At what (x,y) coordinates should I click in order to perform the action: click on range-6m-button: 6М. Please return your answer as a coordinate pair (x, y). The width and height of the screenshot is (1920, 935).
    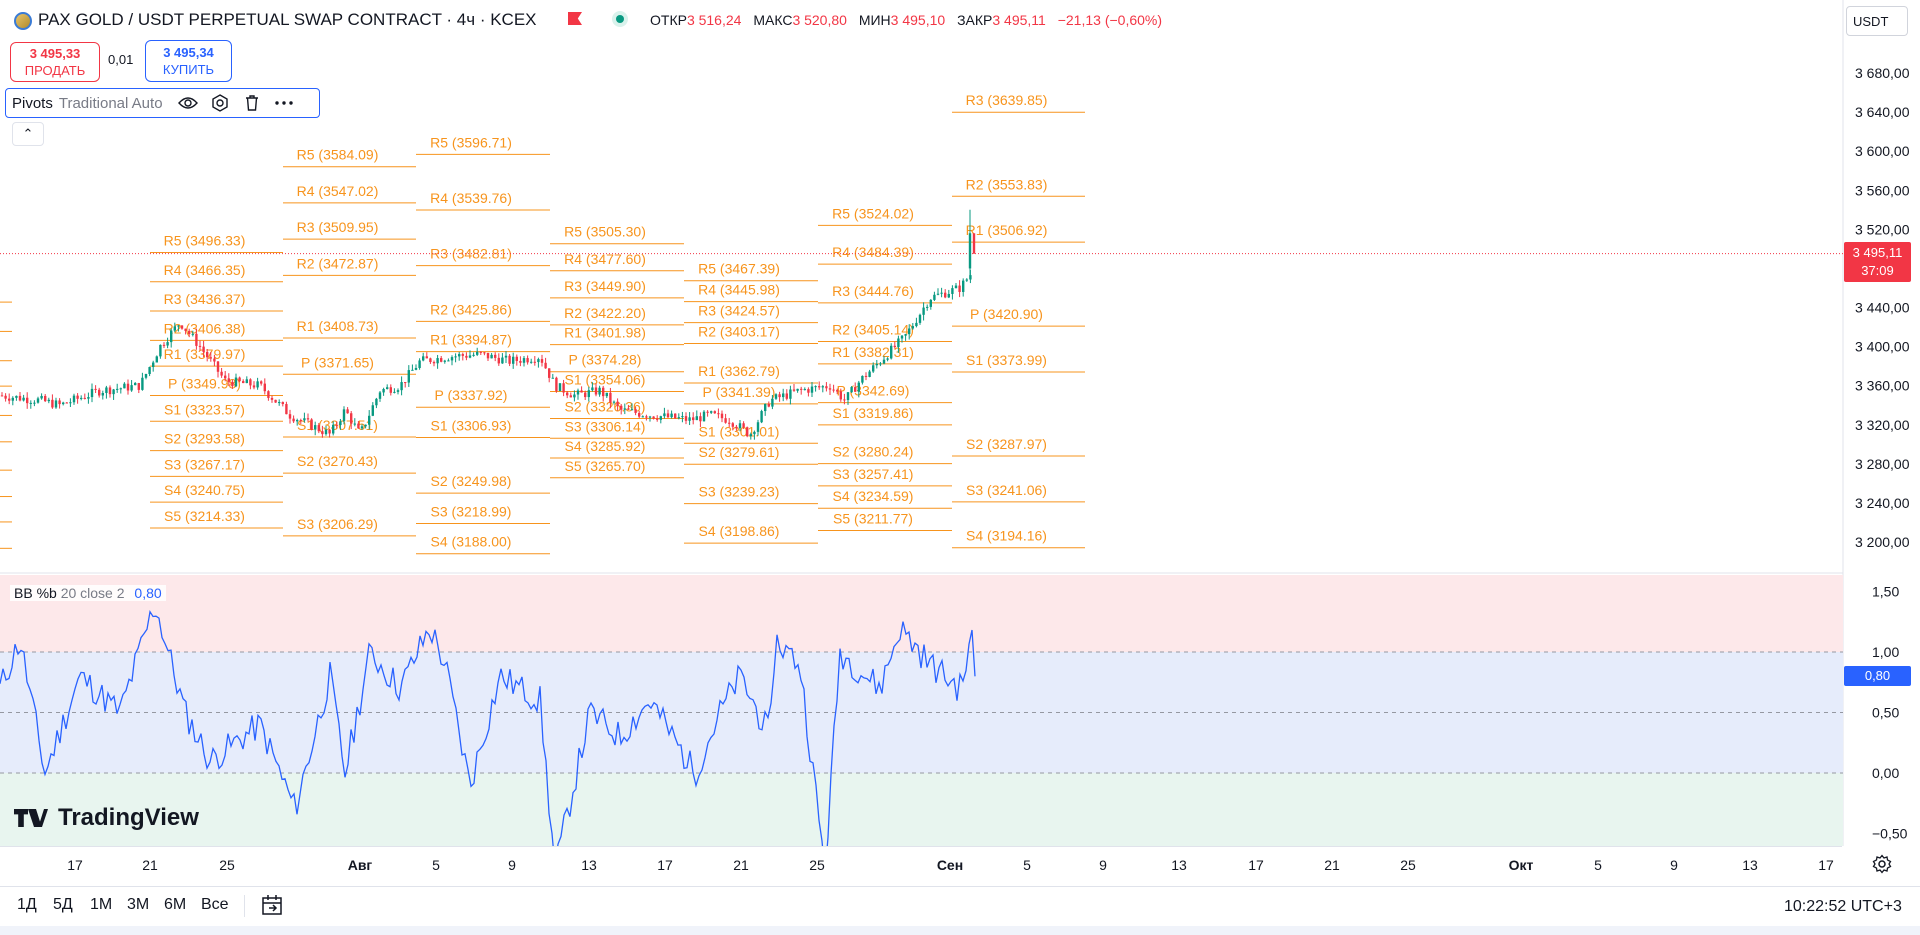
    Looking at the image, I should click on (175, 904).